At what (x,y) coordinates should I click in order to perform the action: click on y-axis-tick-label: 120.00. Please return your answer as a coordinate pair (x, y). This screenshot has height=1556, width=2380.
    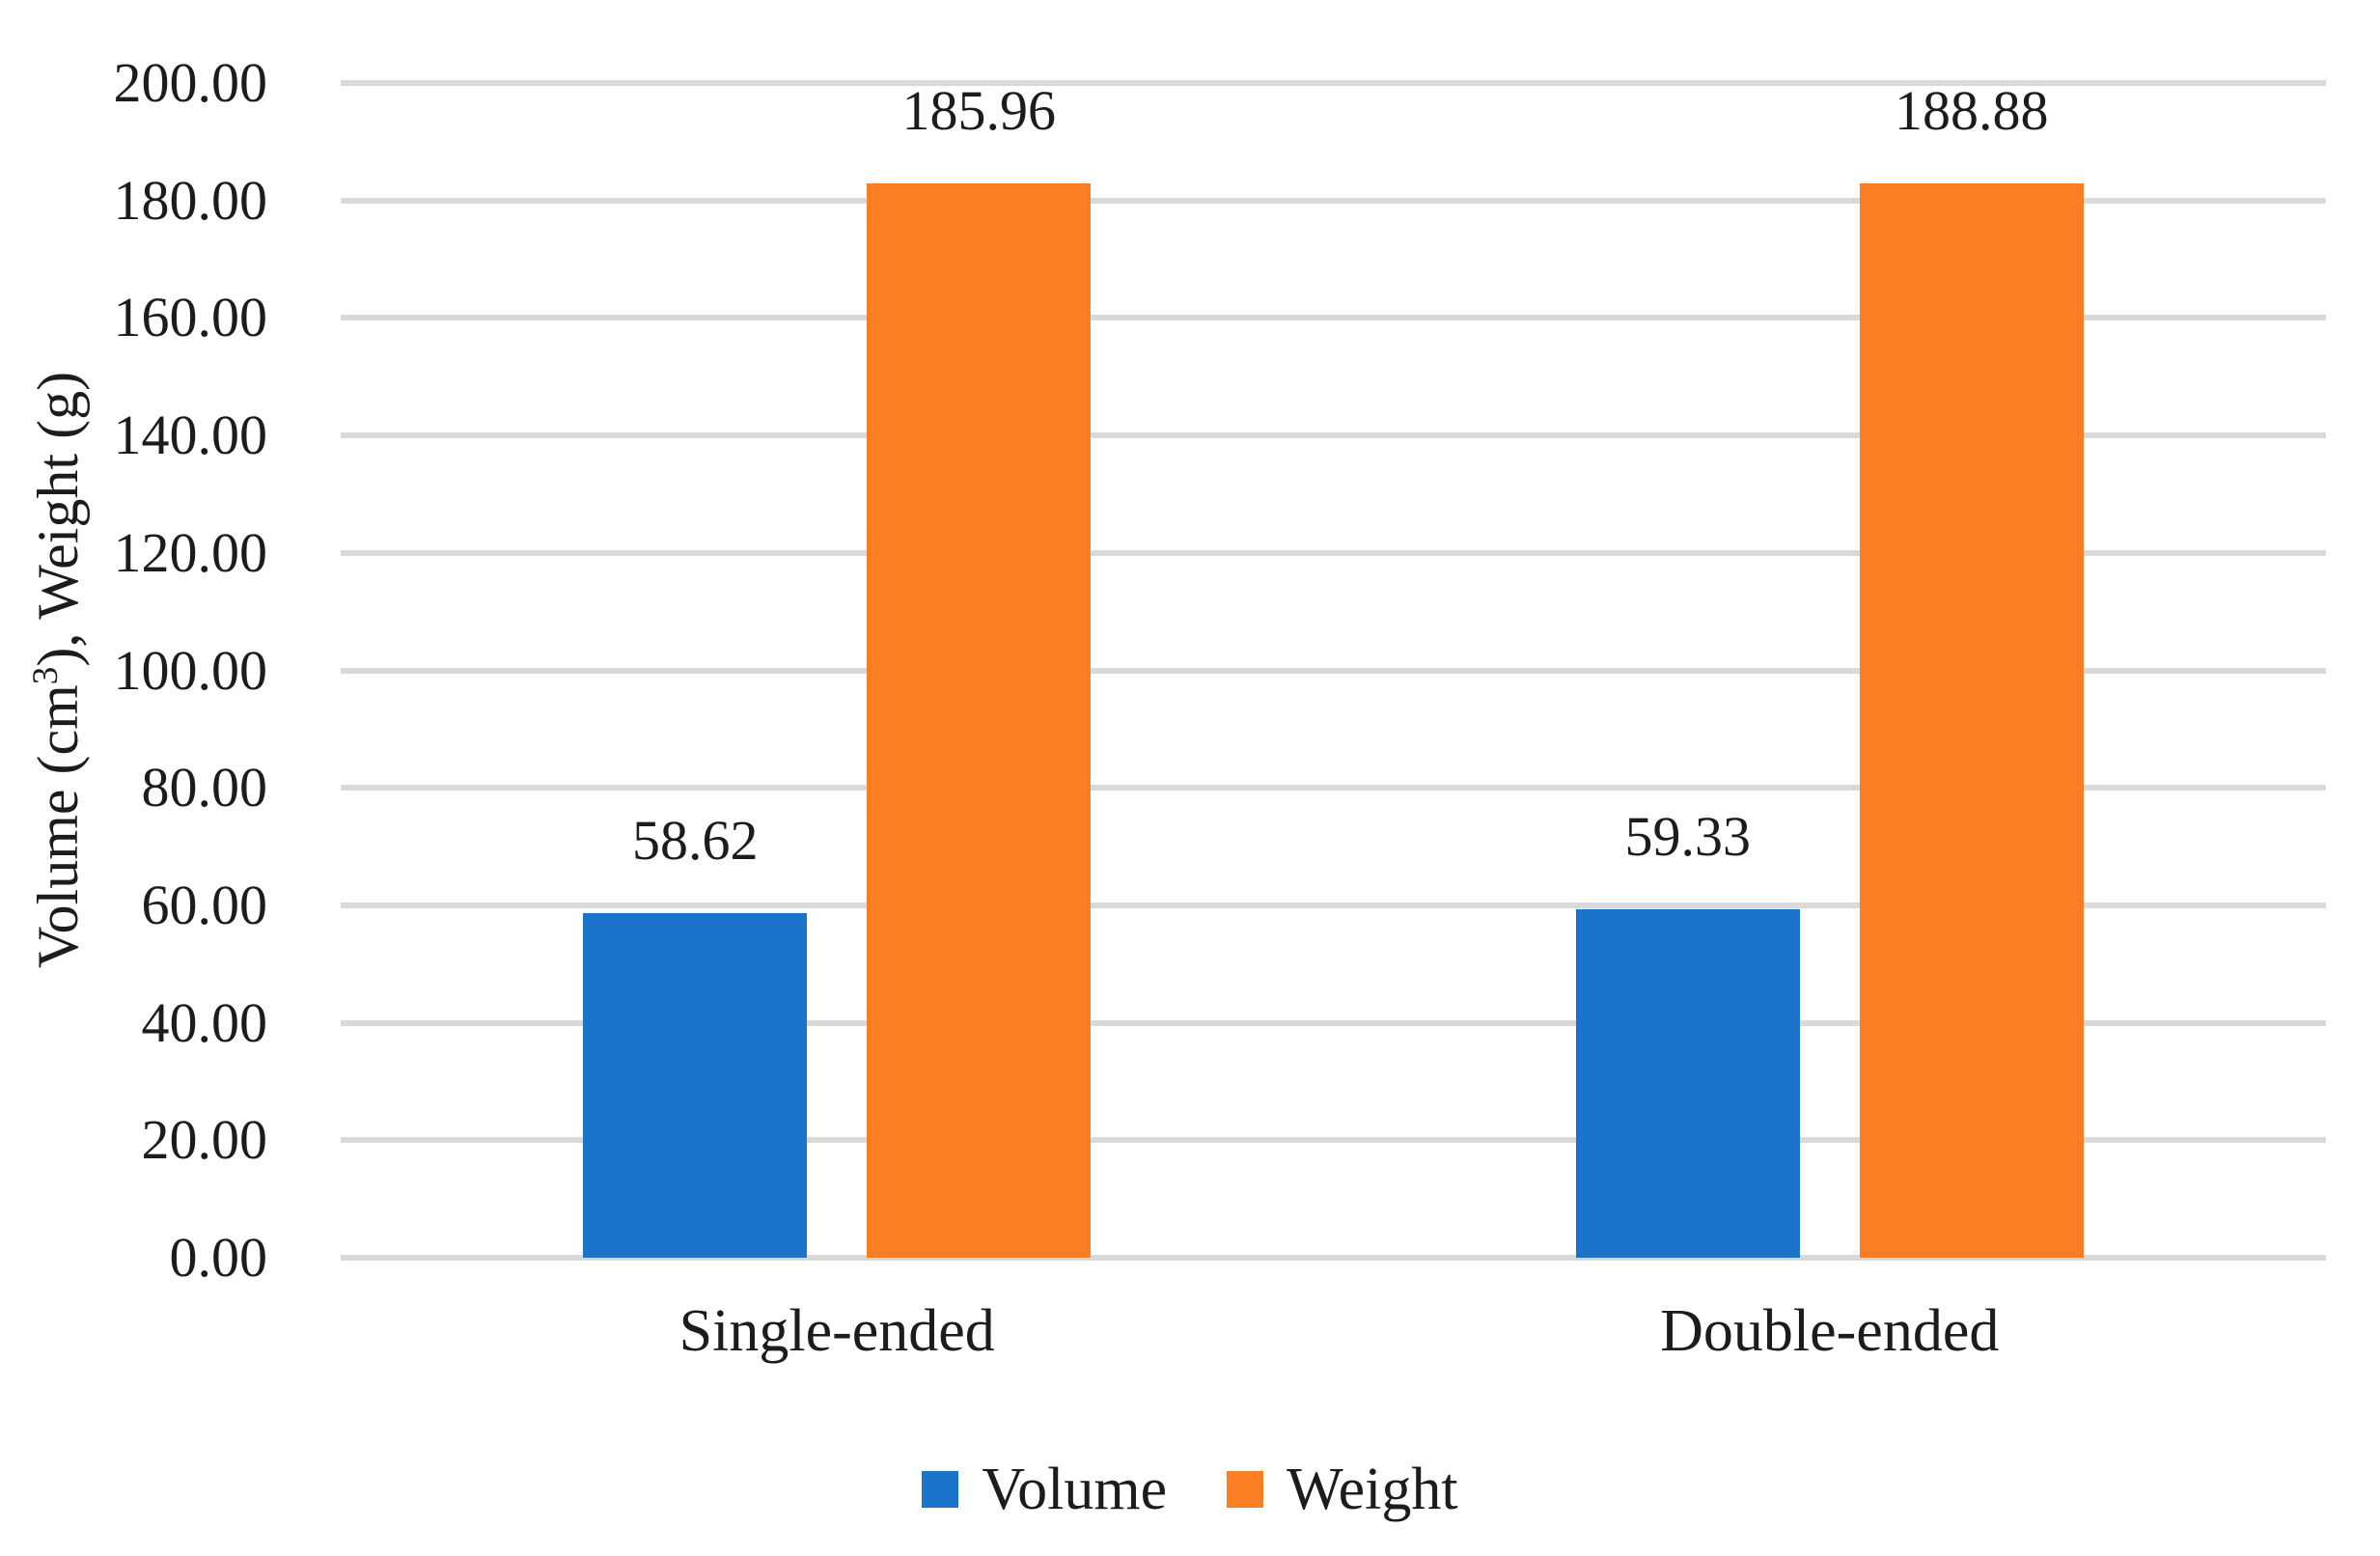
    Looking at the image, I should click on (190, 552).